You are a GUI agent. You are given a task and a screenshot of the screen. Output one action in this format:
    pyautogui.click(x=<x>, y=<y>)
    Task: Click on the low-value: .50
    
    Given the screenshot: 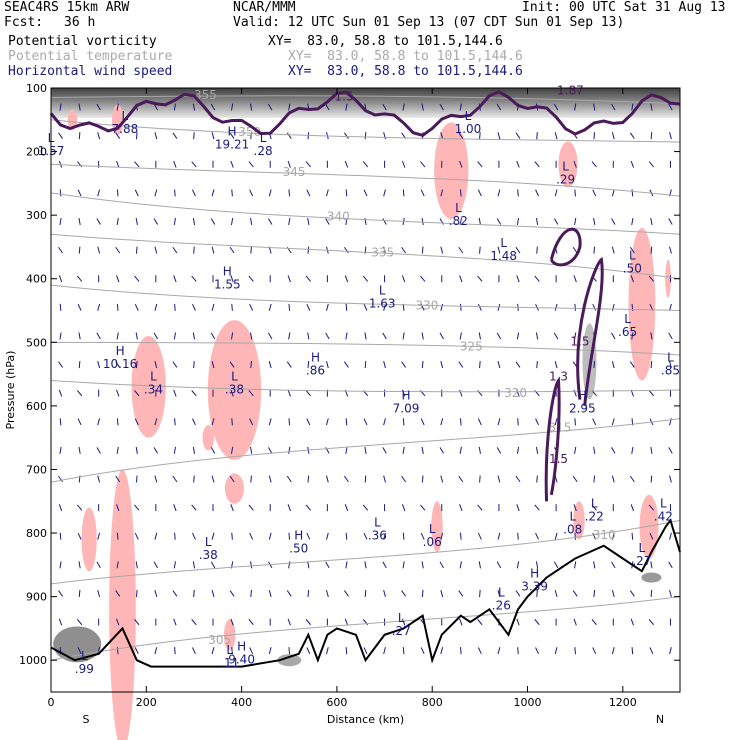 What is the action you would take?
    pyautogui.click(x=632, y=269)
    